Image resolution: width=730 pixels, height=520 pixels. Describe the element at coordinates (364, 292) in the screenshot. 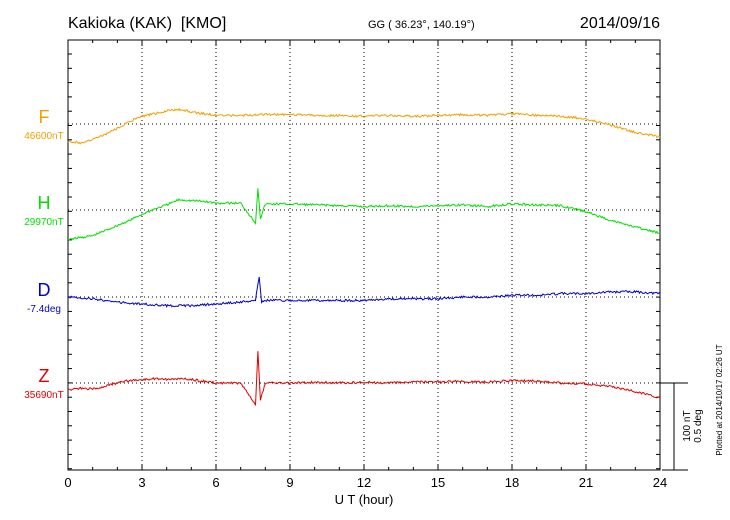

I see `series-line-d` at that location.